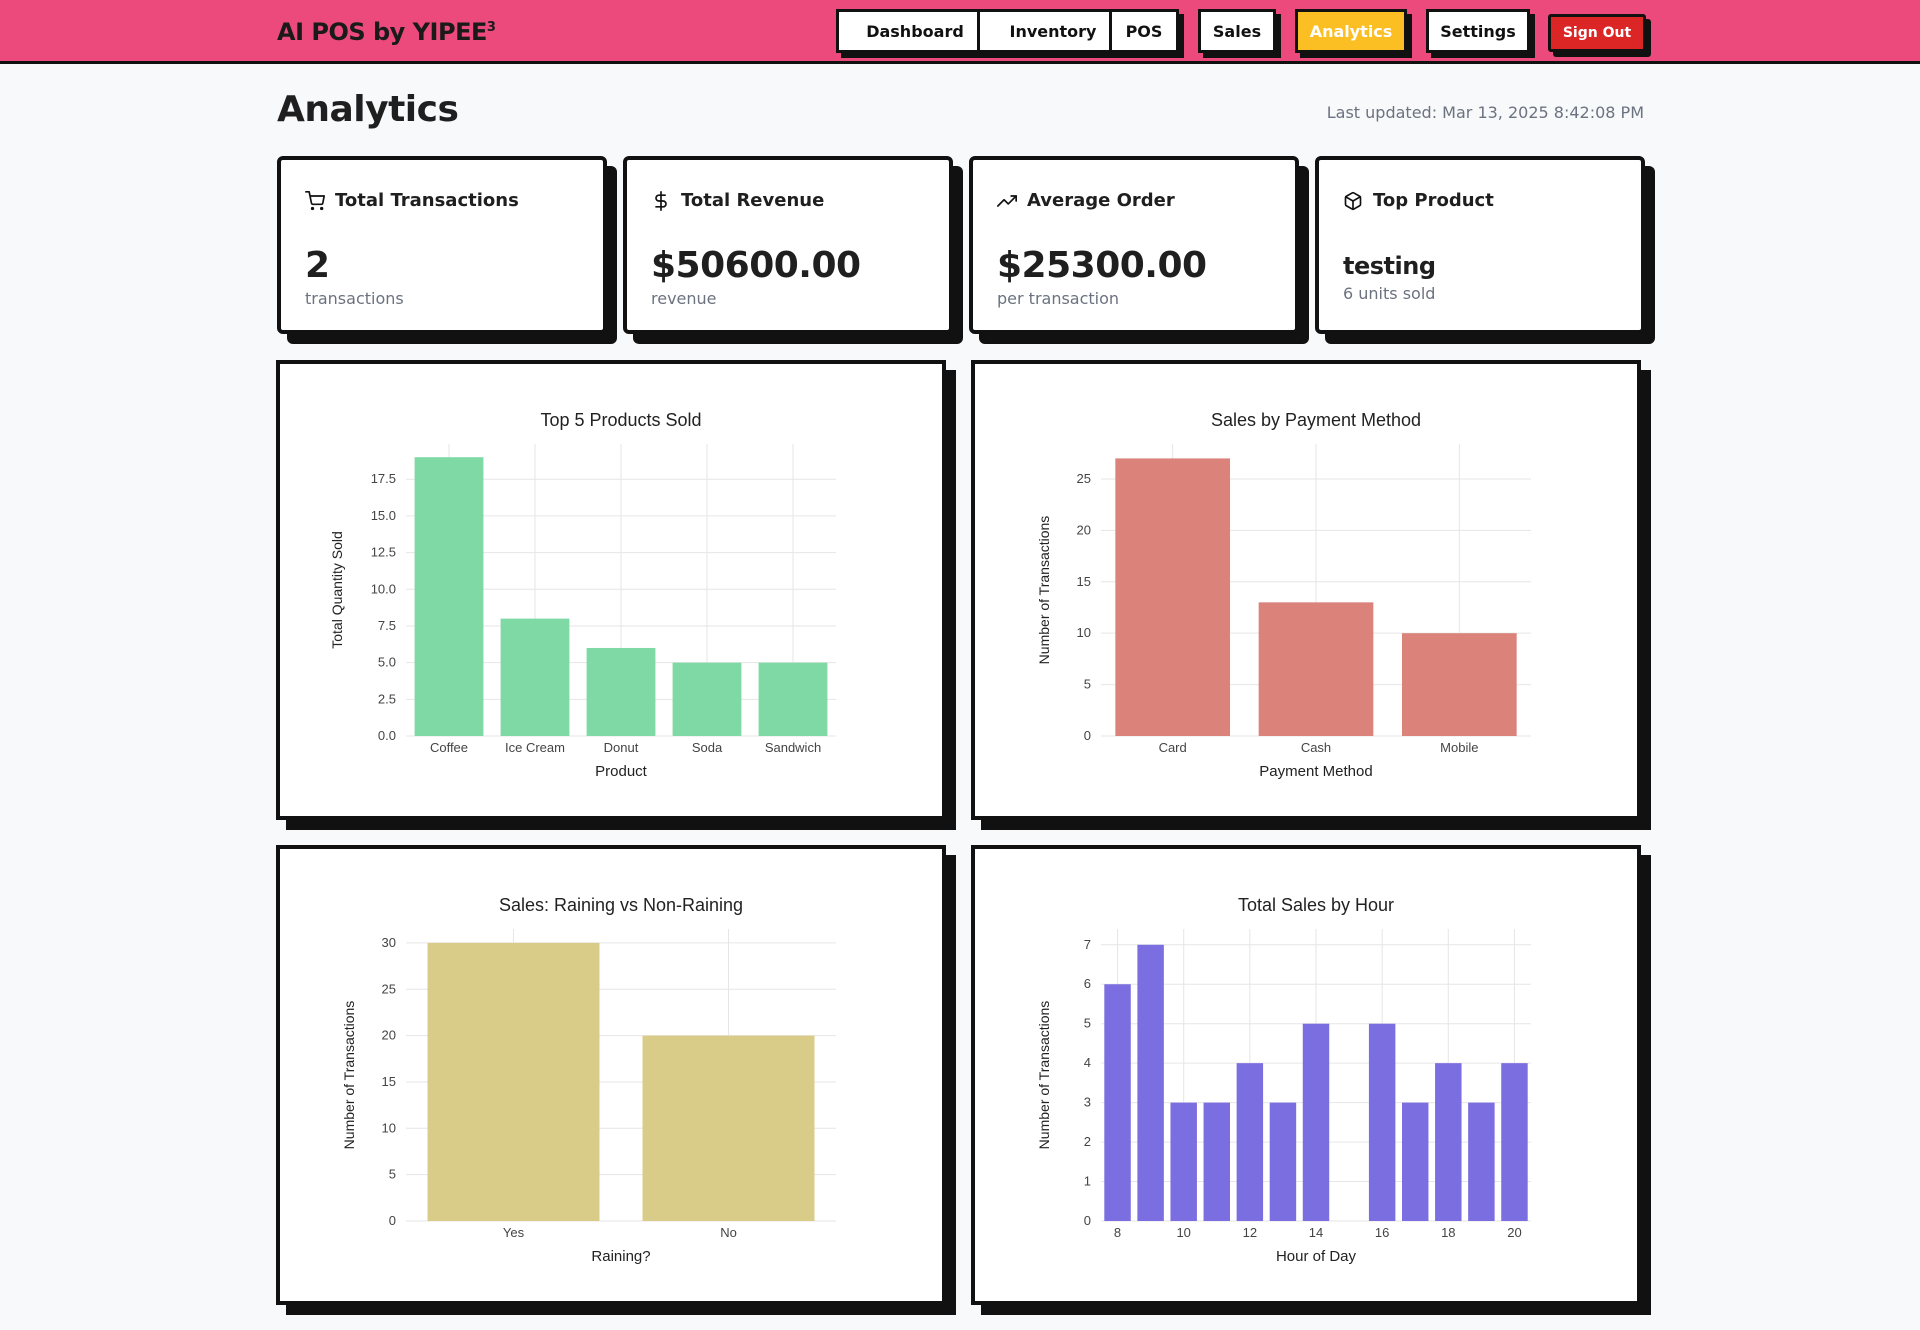  Describe the element at coordinates (620, 420) in the screenshot. I see `chart-title: Top 5 Products Sold` at that location.